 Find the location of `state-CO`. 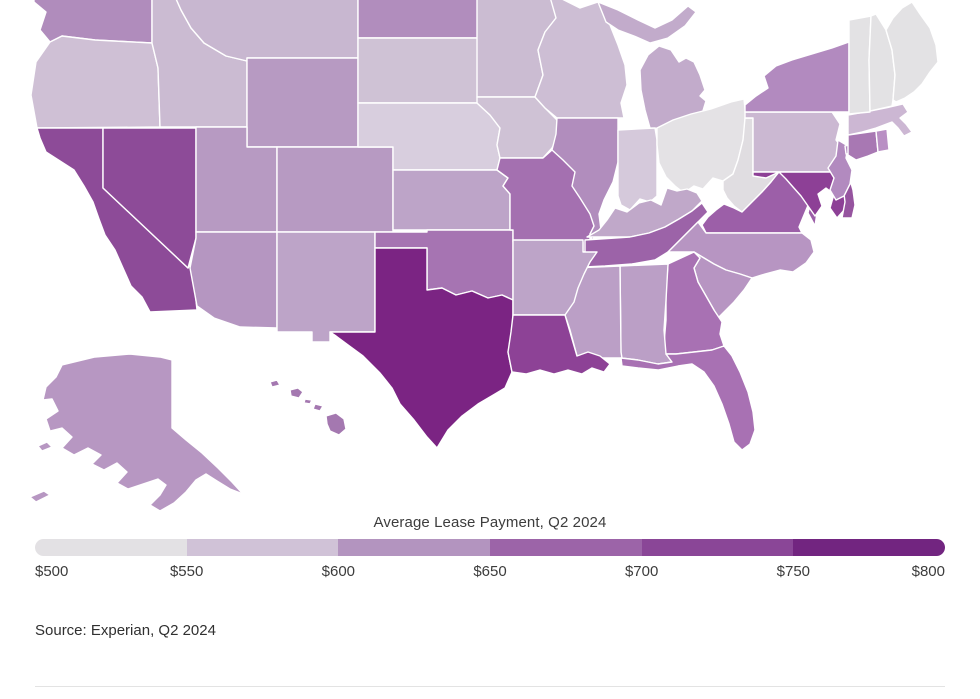

state-CO is located at coordinates (335, 189).